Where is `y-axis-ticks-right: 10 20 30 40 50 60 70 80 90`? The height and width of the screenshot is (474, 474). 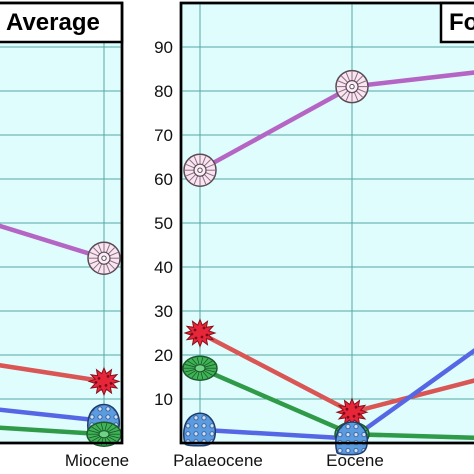 y-axis-ticks-right: 10 20 30 40 50 60 70 80 90 is located at coordinates (163, 223).